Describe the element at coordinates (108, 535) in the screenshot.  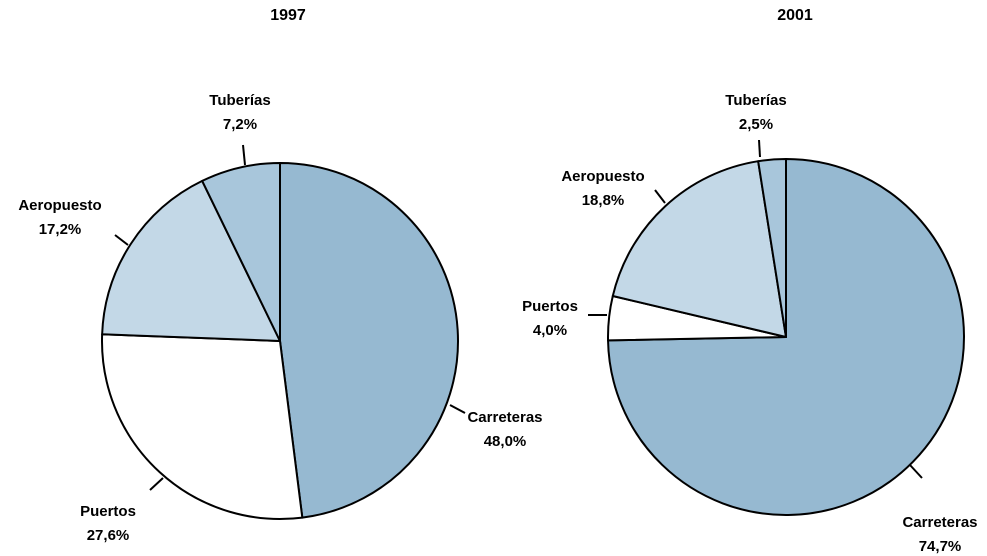
I see `slice-value-label: 27,6%` at that location.